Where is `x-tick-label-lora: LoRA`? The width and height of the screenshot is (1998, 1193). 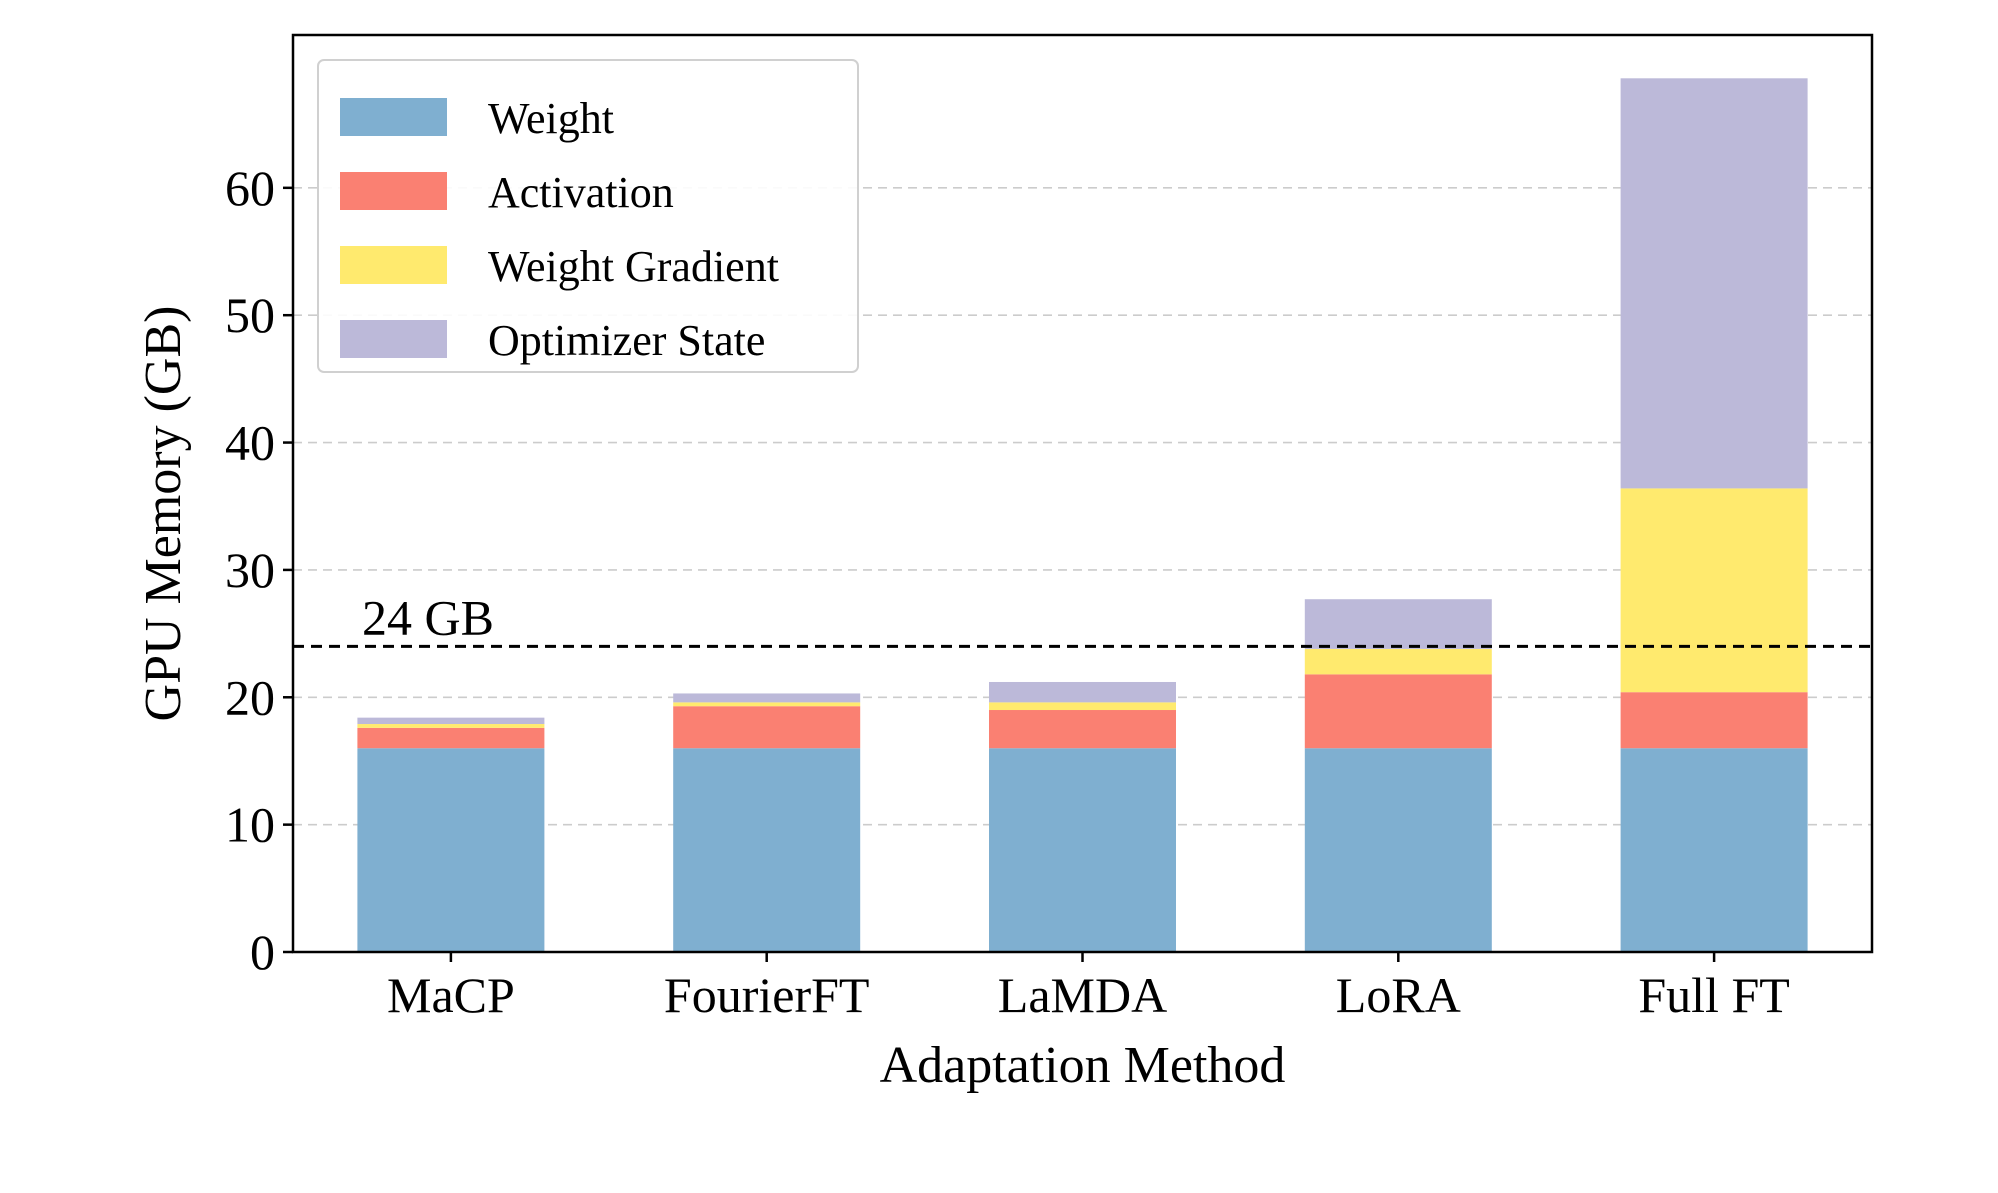 x-tick-label-lora: LoRA is located at coordinates (1398, 995).